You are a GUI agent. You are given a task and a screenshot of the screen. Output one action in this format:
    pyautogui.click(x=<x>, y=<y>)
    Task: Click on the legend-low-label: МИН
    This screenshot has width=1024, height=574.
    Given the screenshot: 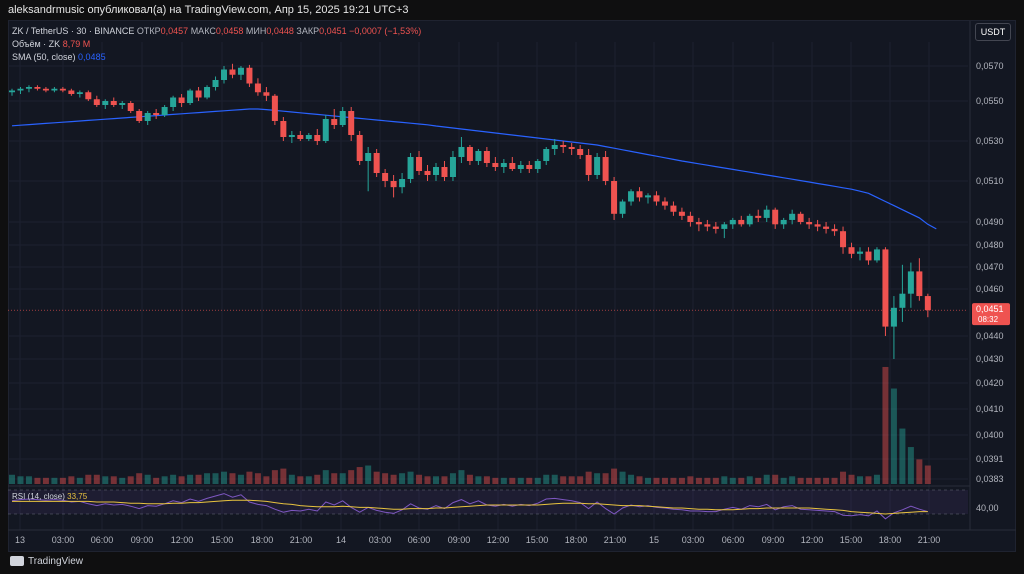 What is the action you would take?
    pyautogui.click(x=256, y=31)
    